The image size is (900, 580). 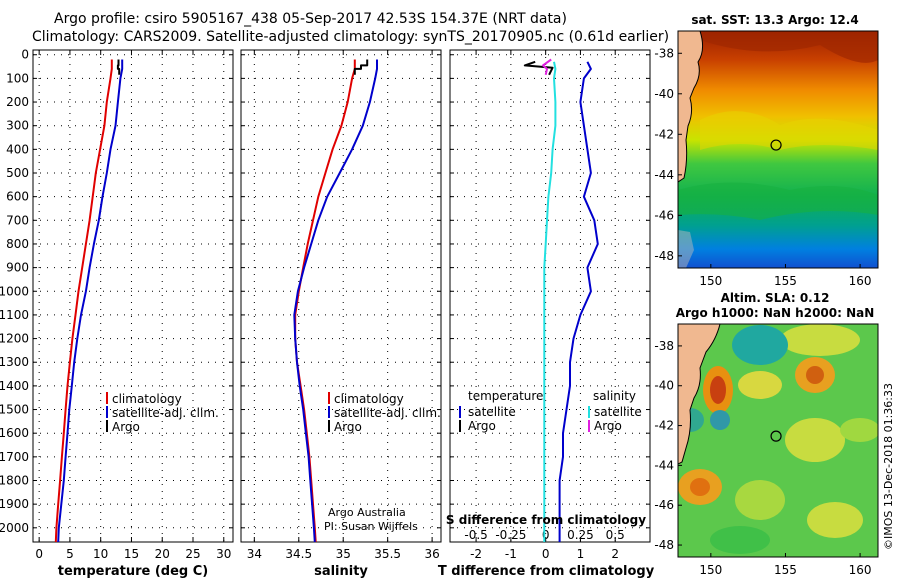 I want to click on series-satellite-adj-clim-, so click(x=335, y=301).